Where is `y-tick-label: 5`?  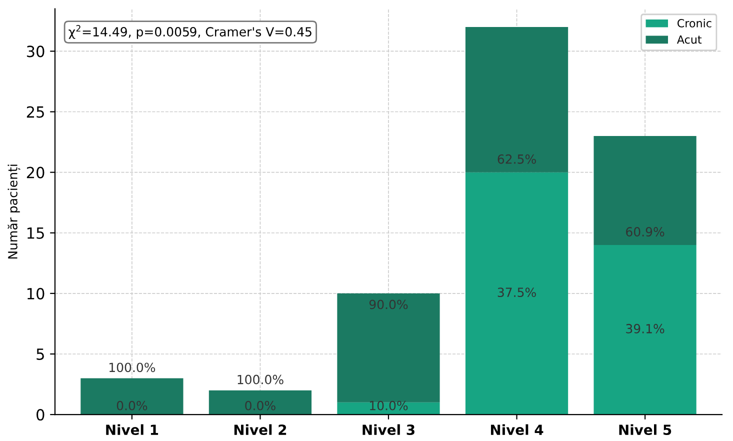 y-tick-label: 5 is located at coordinates (40, 354).